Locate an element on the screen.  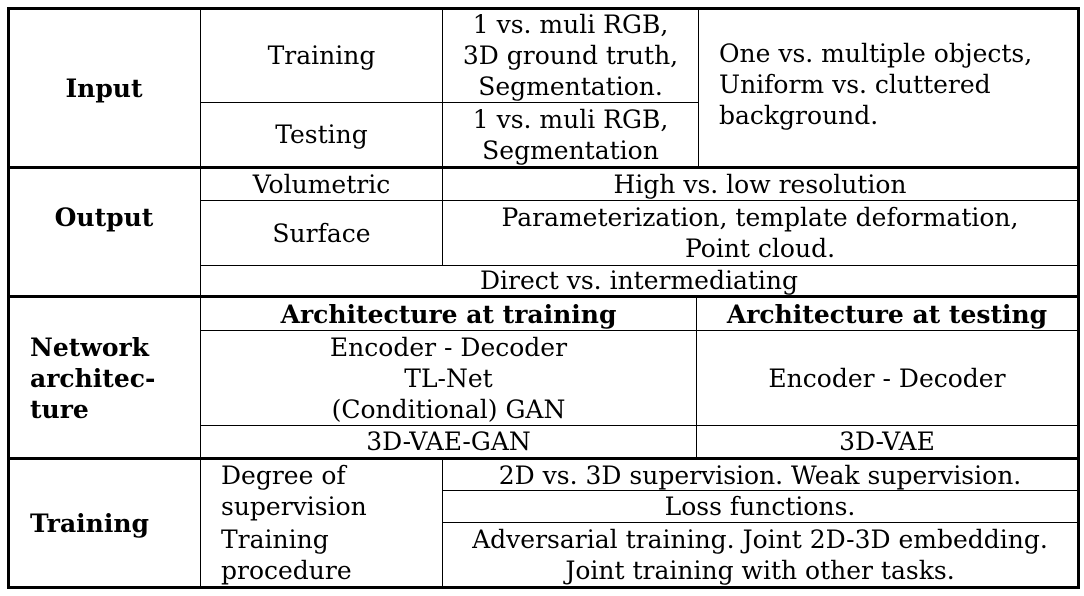
rule-top is located at coordinates (543, 8).